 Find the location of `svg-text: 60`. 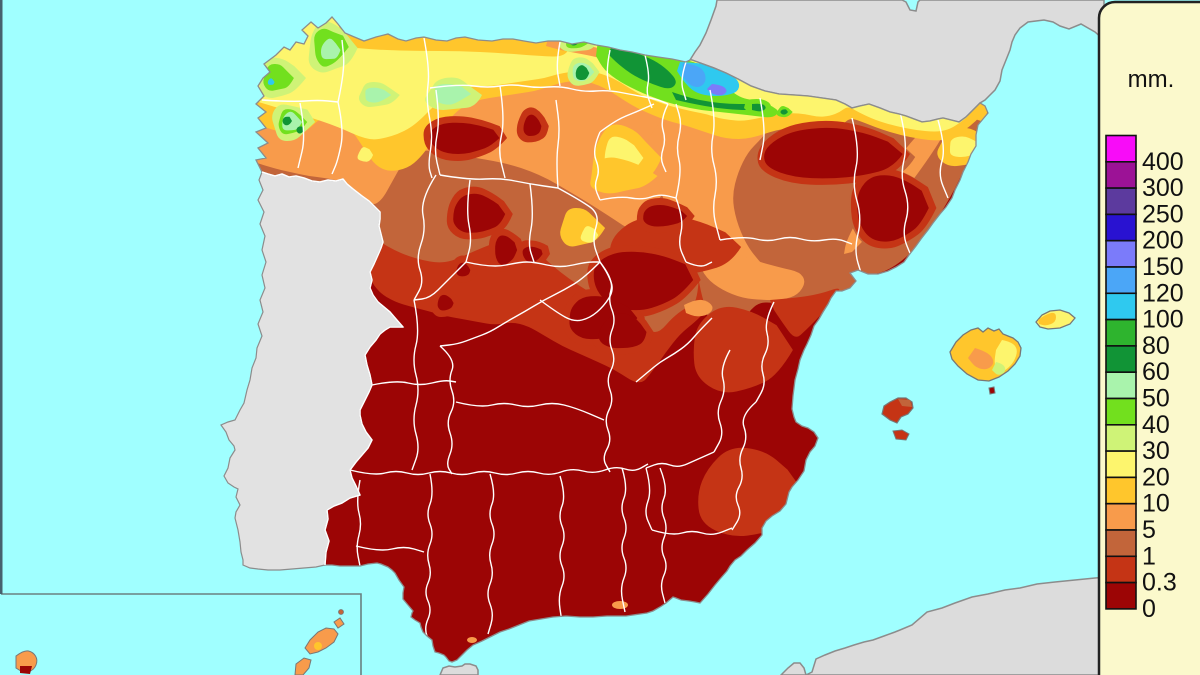

svg-text: 60 is located at coordinates (1156, 372).